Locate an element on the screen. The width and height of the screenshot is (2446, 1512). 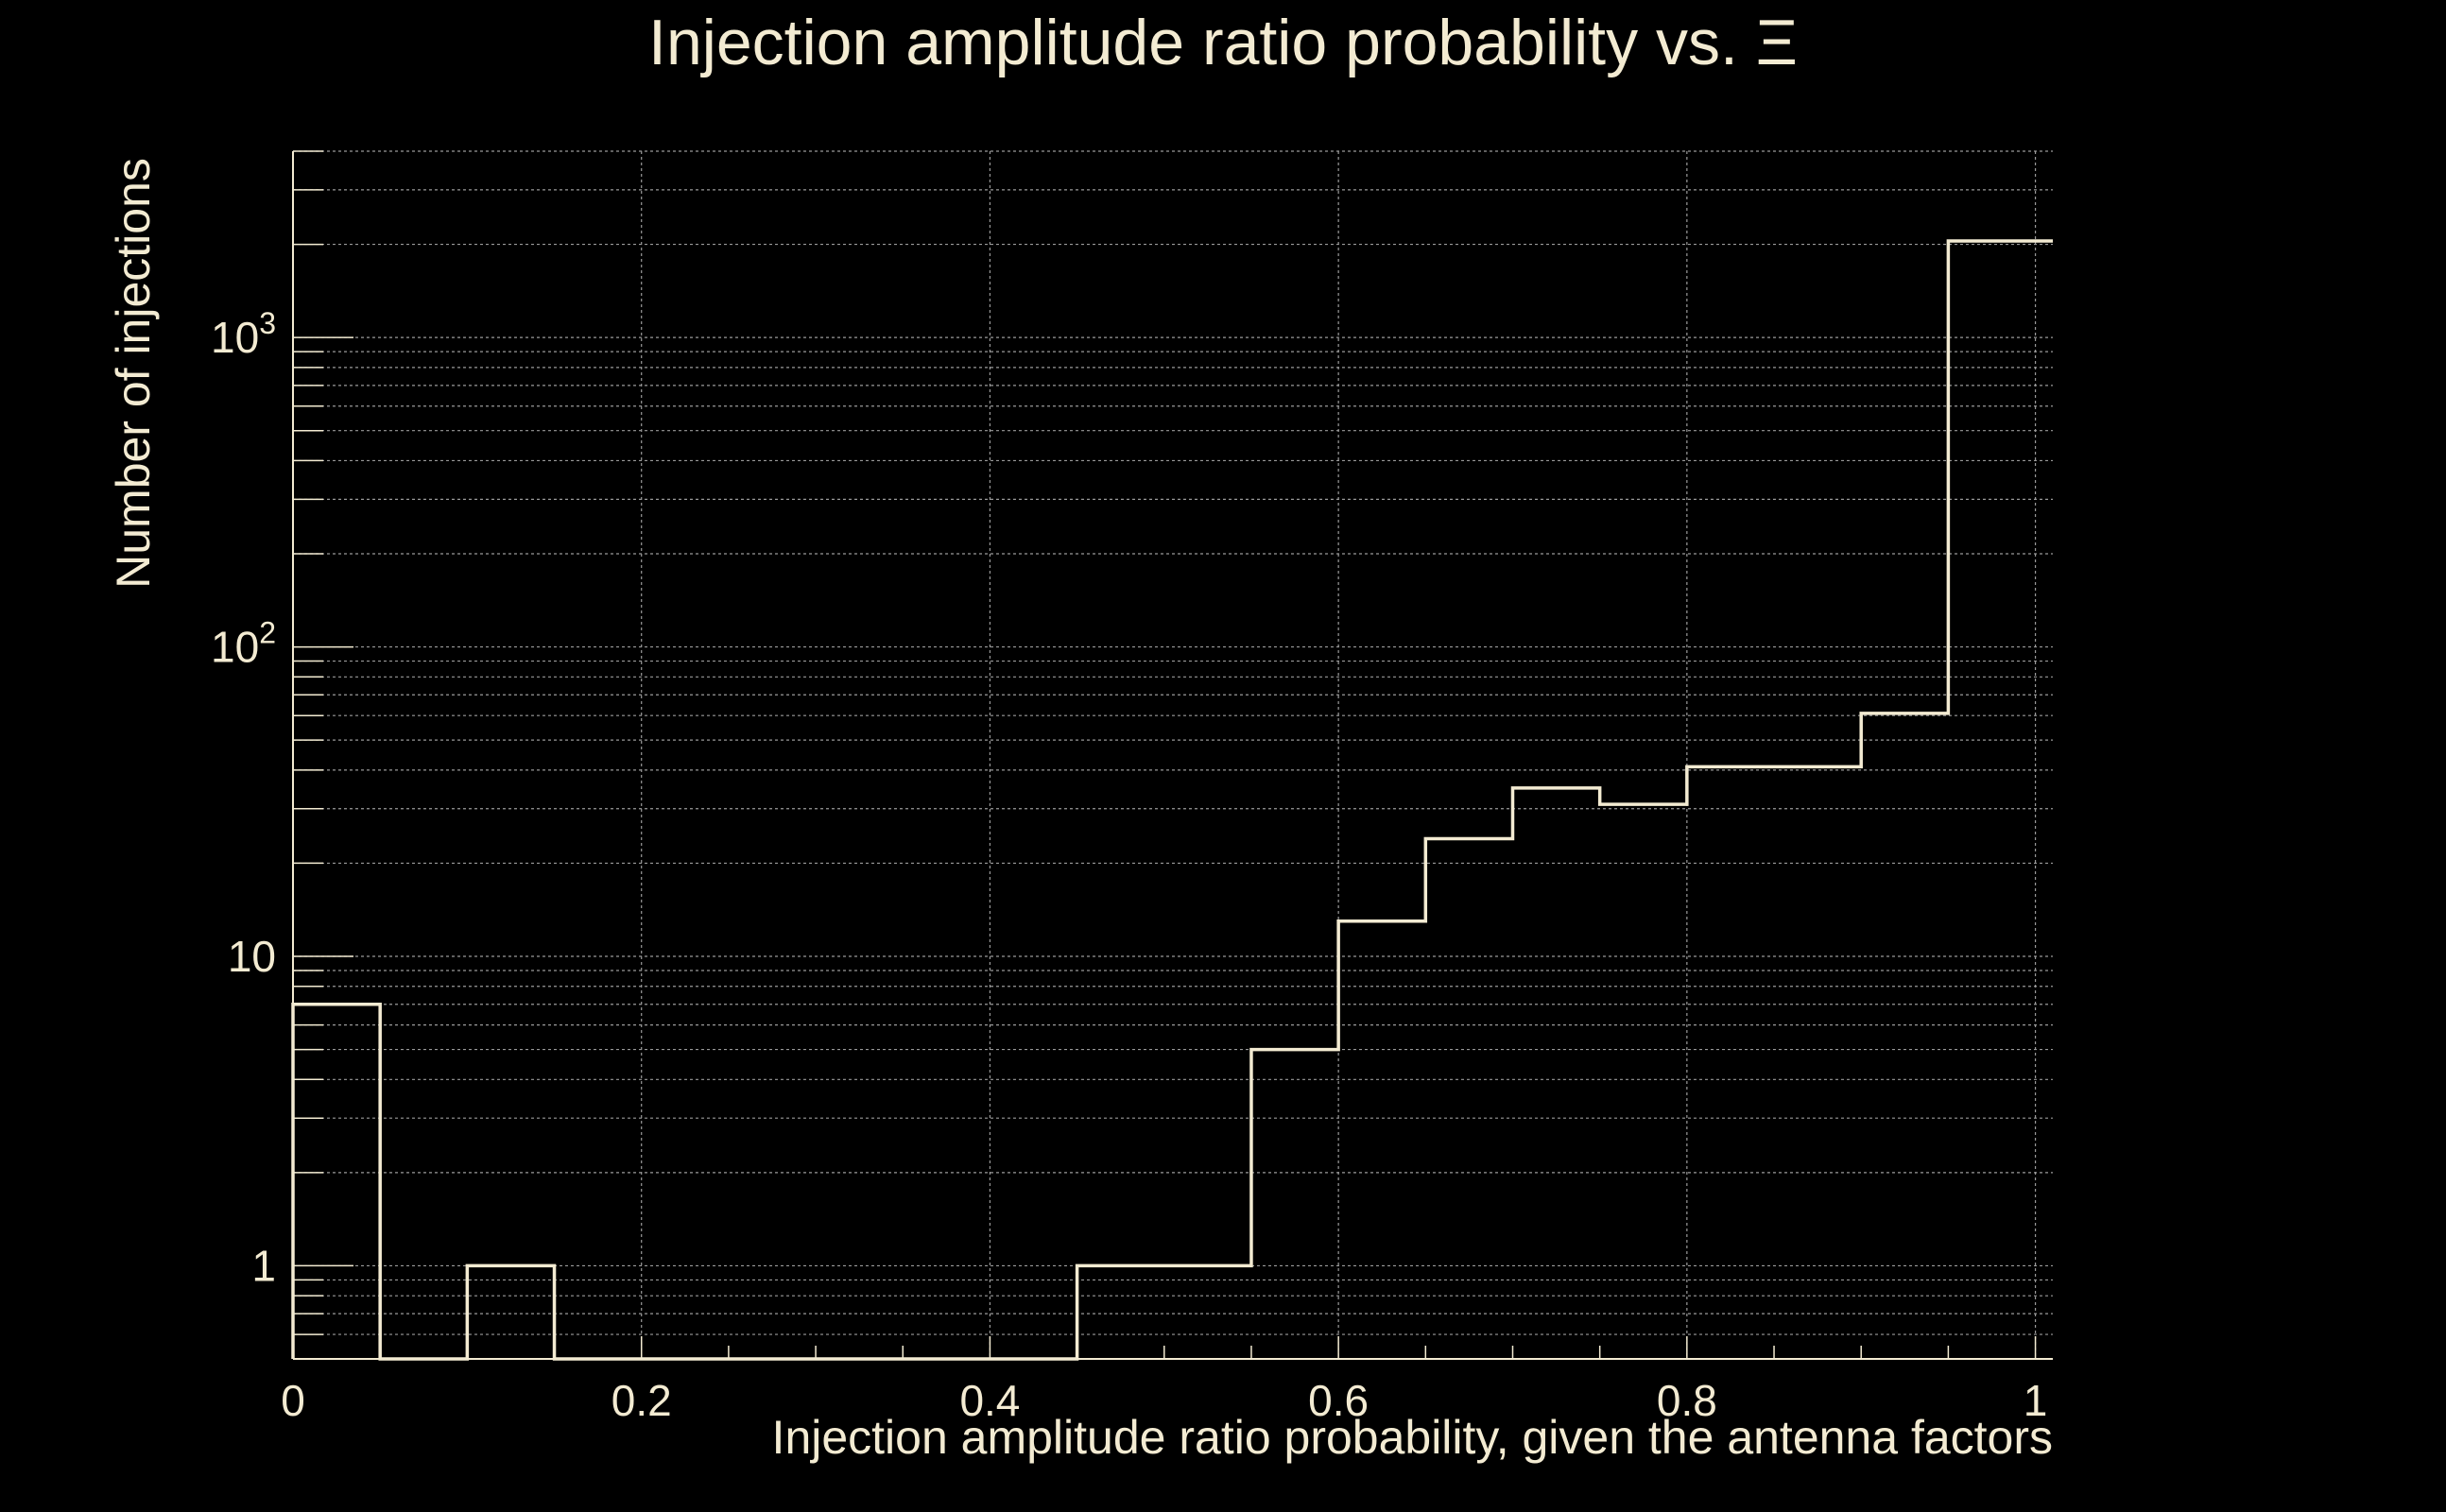
x-tick-label: 0.4 is located at coordinates (990, 1400).